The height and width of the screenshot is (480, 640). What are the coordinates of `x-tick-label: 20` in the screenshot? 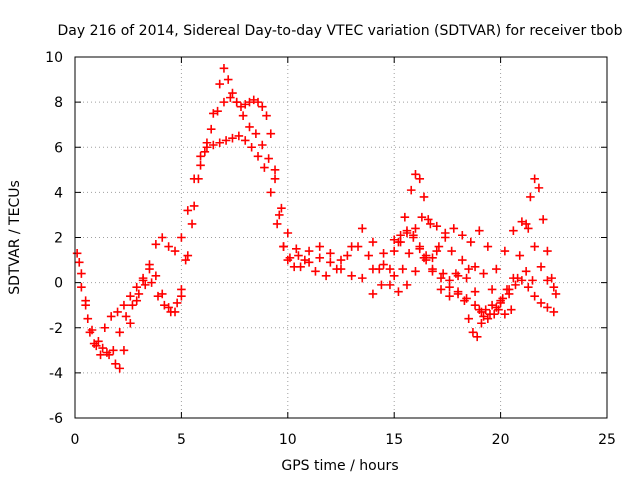 It's located at (501, 440).